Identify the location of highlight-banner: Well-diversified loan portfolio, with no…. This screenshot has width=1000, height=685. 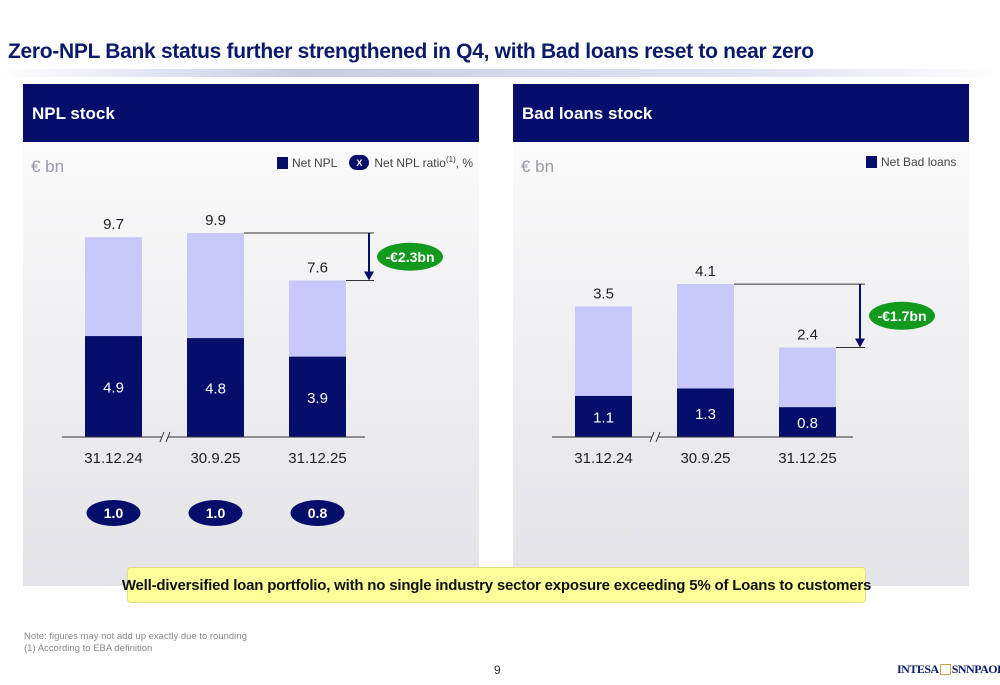
(496, 585).